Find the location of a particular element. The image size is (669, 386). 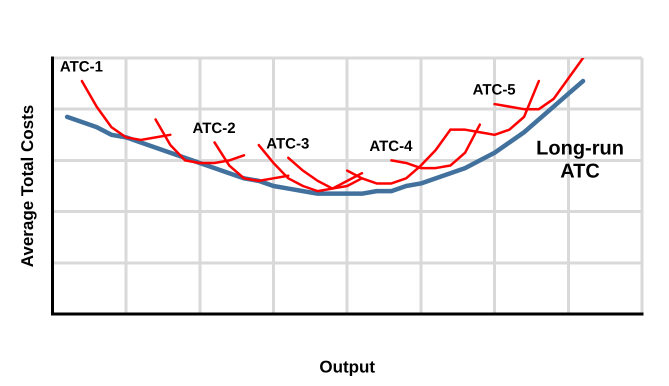

y-axis-title: Average Total Costs is located at coordinates (27, 186).